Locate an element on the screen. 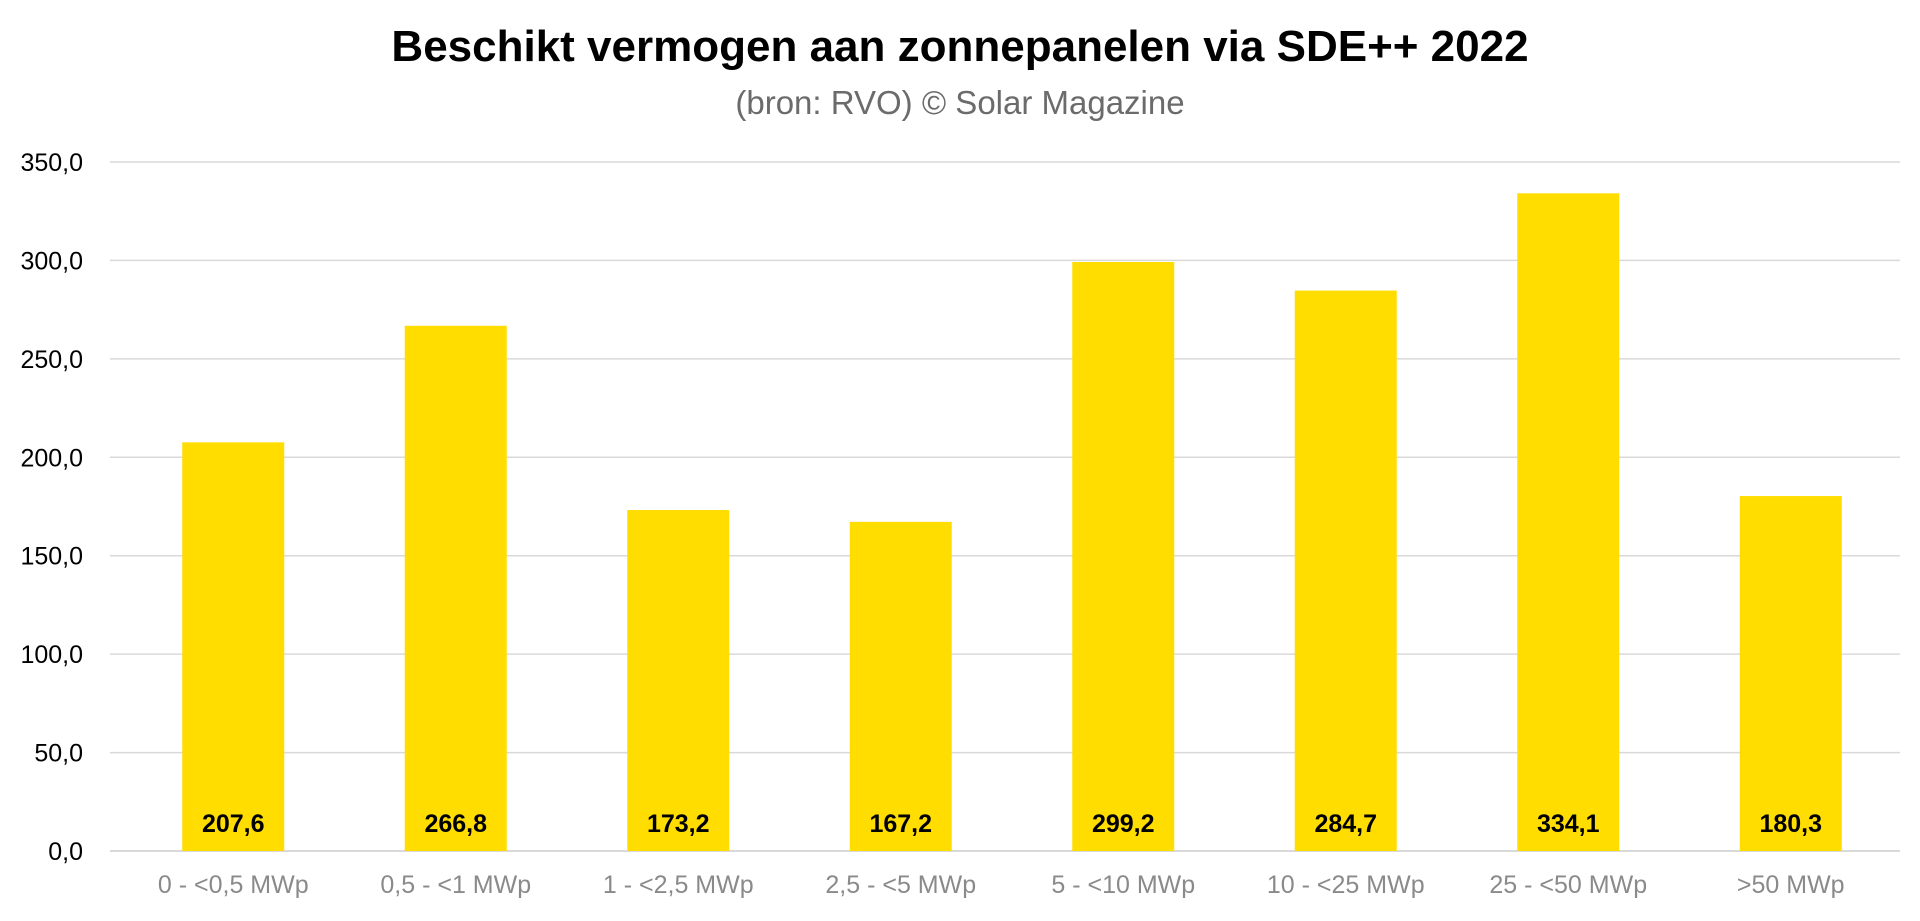 The image size is (1920, 921). y-tick-label: 50,0 is located at coordinates (58, 754).